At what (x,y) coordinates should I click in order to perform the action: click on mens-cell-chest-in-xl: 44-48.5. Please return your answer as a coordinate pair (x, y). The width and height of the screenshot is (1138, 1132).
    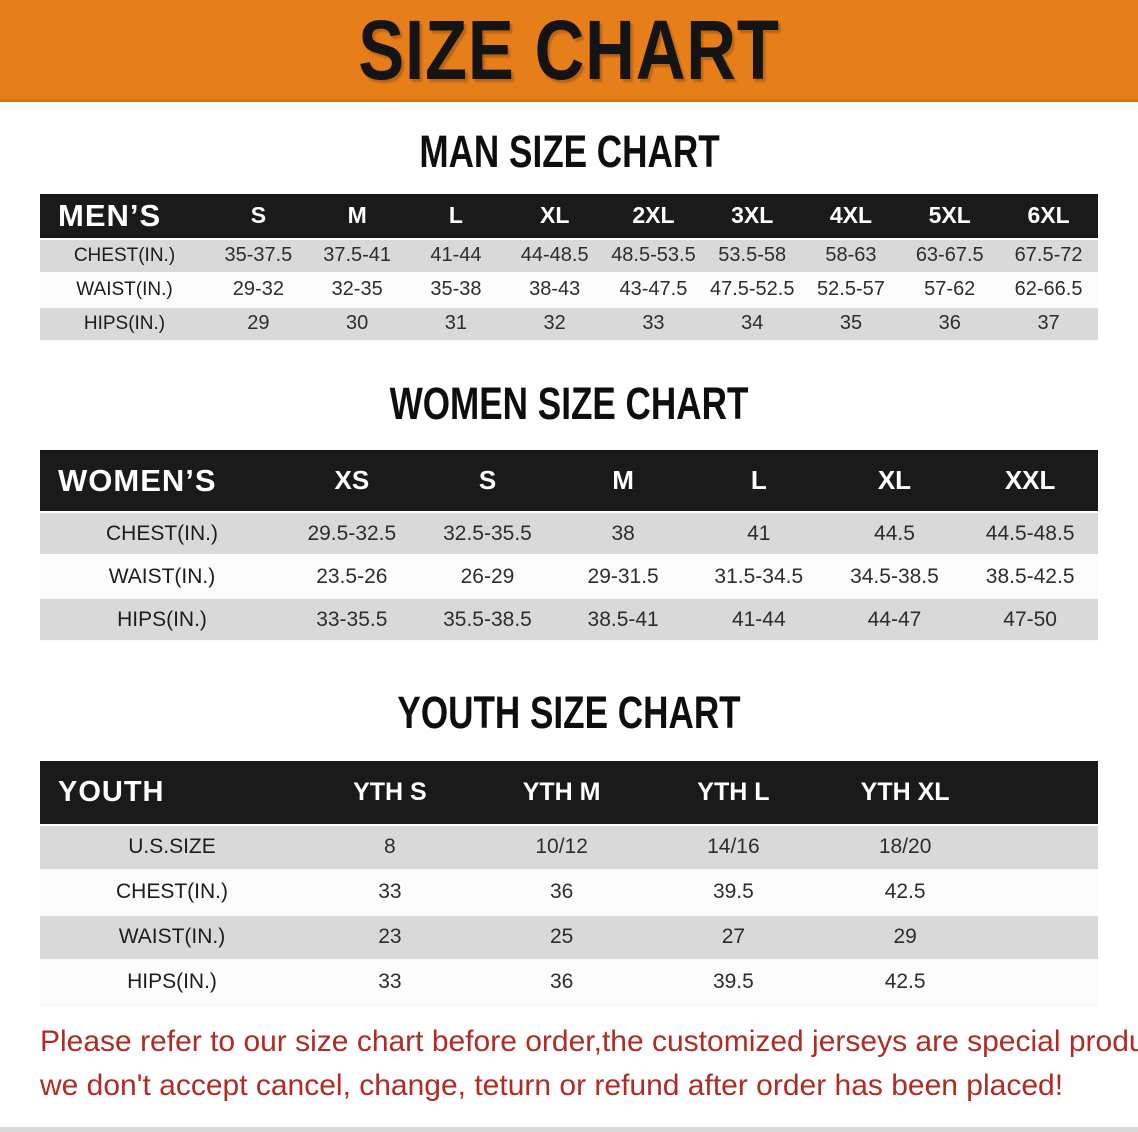
    Looking at the image, I should click on (554, 255).